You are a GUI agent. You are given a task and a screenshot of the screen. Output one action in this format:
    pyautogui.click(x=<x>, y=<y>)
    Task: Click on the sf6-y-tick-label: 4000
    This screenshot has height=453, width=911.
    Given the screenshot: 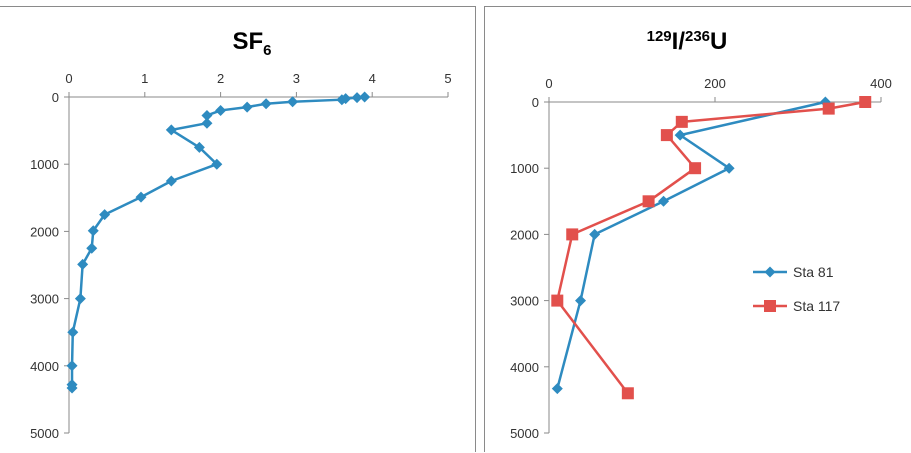 What is the action you would take?
    pyautogui.click(x=44, y=366)
    